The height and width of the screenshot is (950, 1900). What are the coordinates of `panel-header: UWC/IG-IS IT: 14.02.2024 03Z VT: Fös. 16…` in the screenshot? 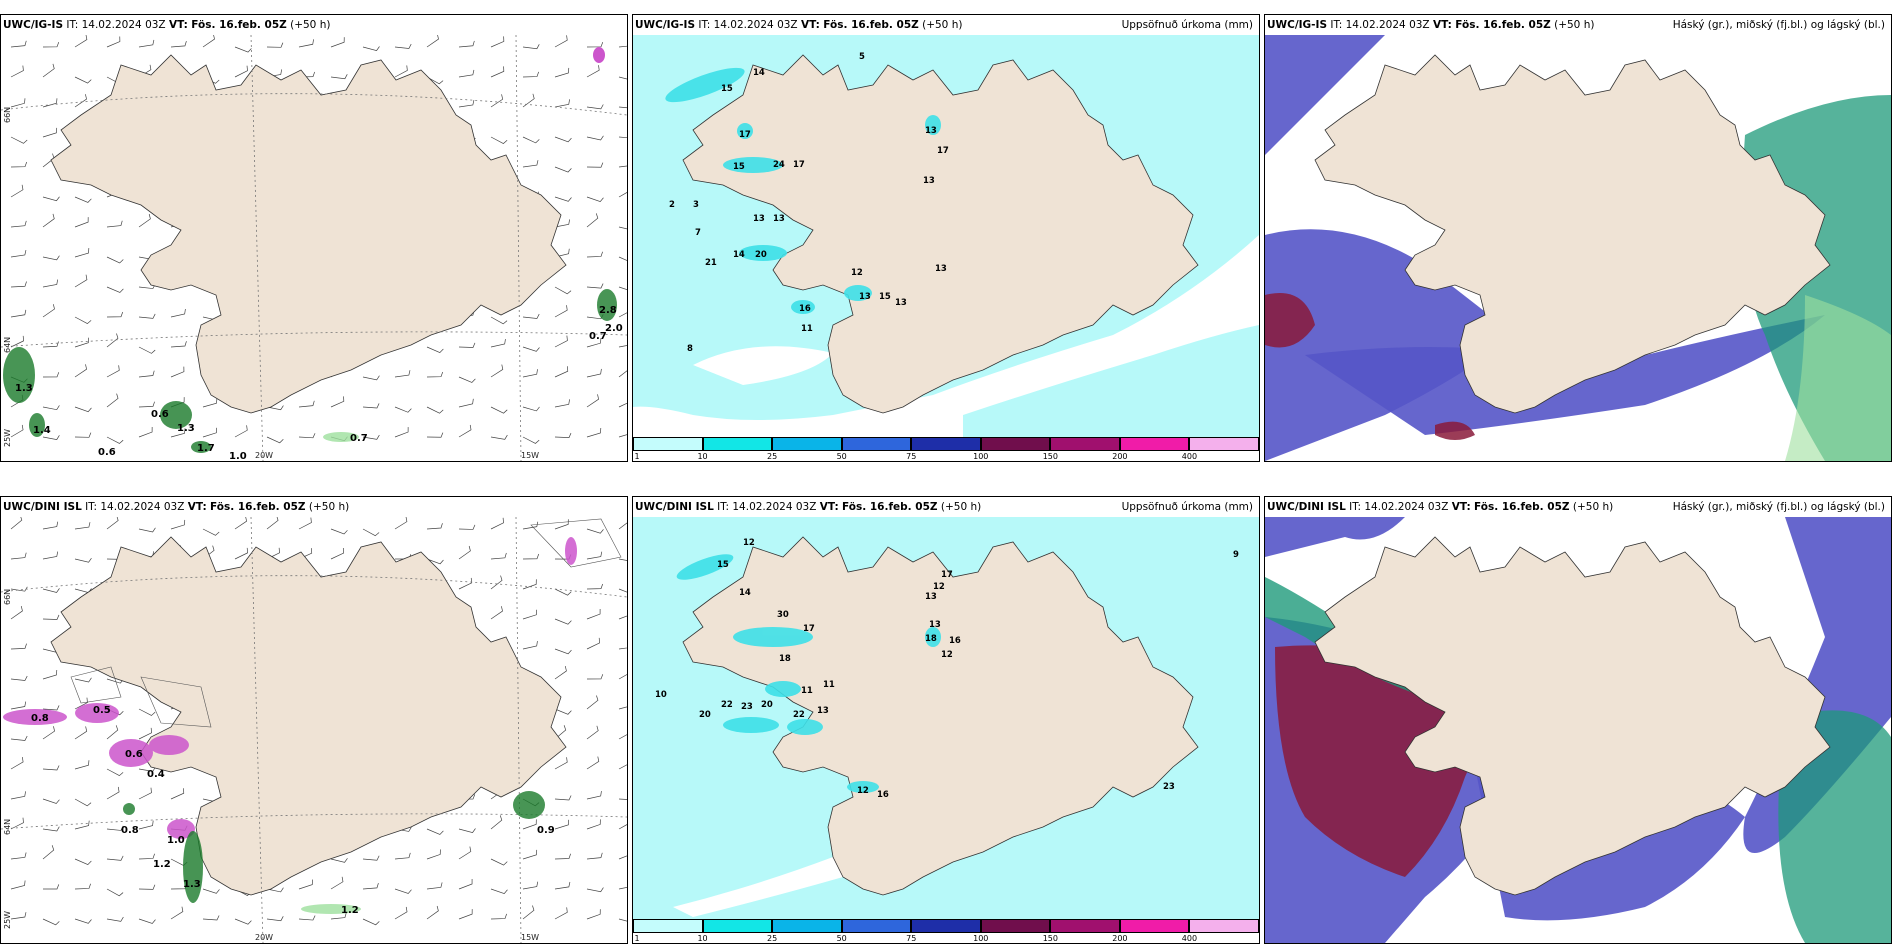 It's located at (314, 25).